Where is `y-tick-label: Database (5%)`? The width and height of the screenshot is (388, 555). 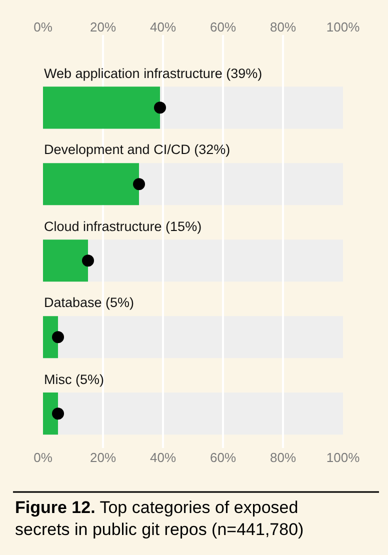
y-tick-label: Database (5%) is located at coordinates (89, 302).